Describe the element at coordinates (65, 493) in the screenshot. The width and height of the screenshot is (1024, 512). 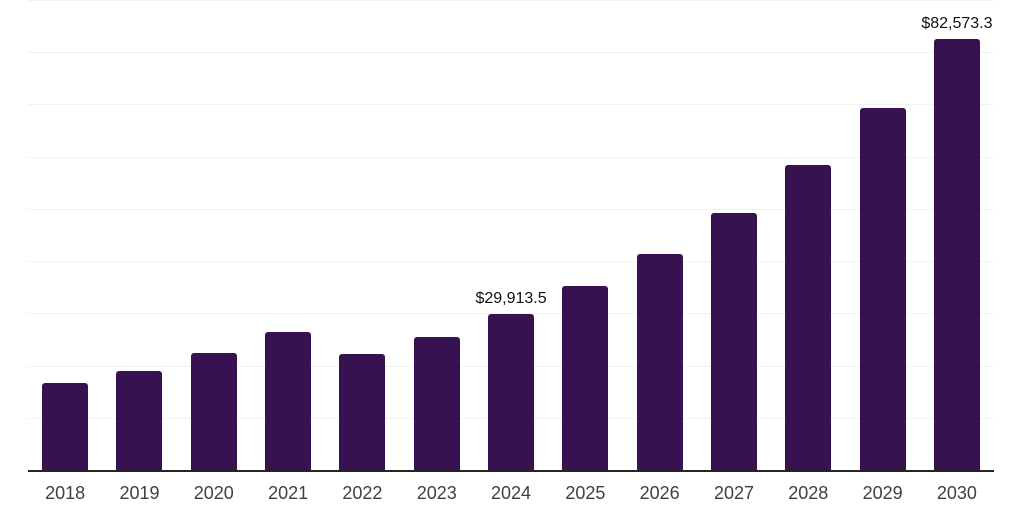
I see `x-tick-label-2018: 2018` at that location.